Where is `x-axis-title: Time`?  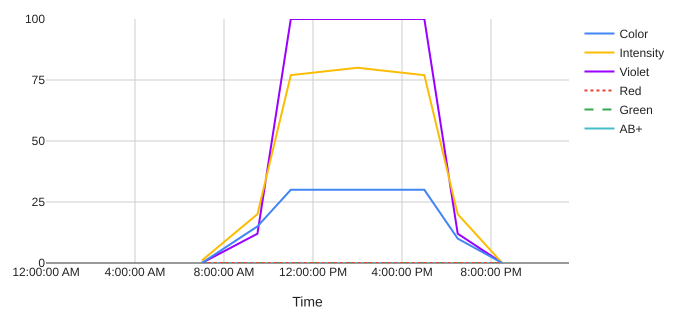
x-axis-title: Time is located at coordinates (308, 301).